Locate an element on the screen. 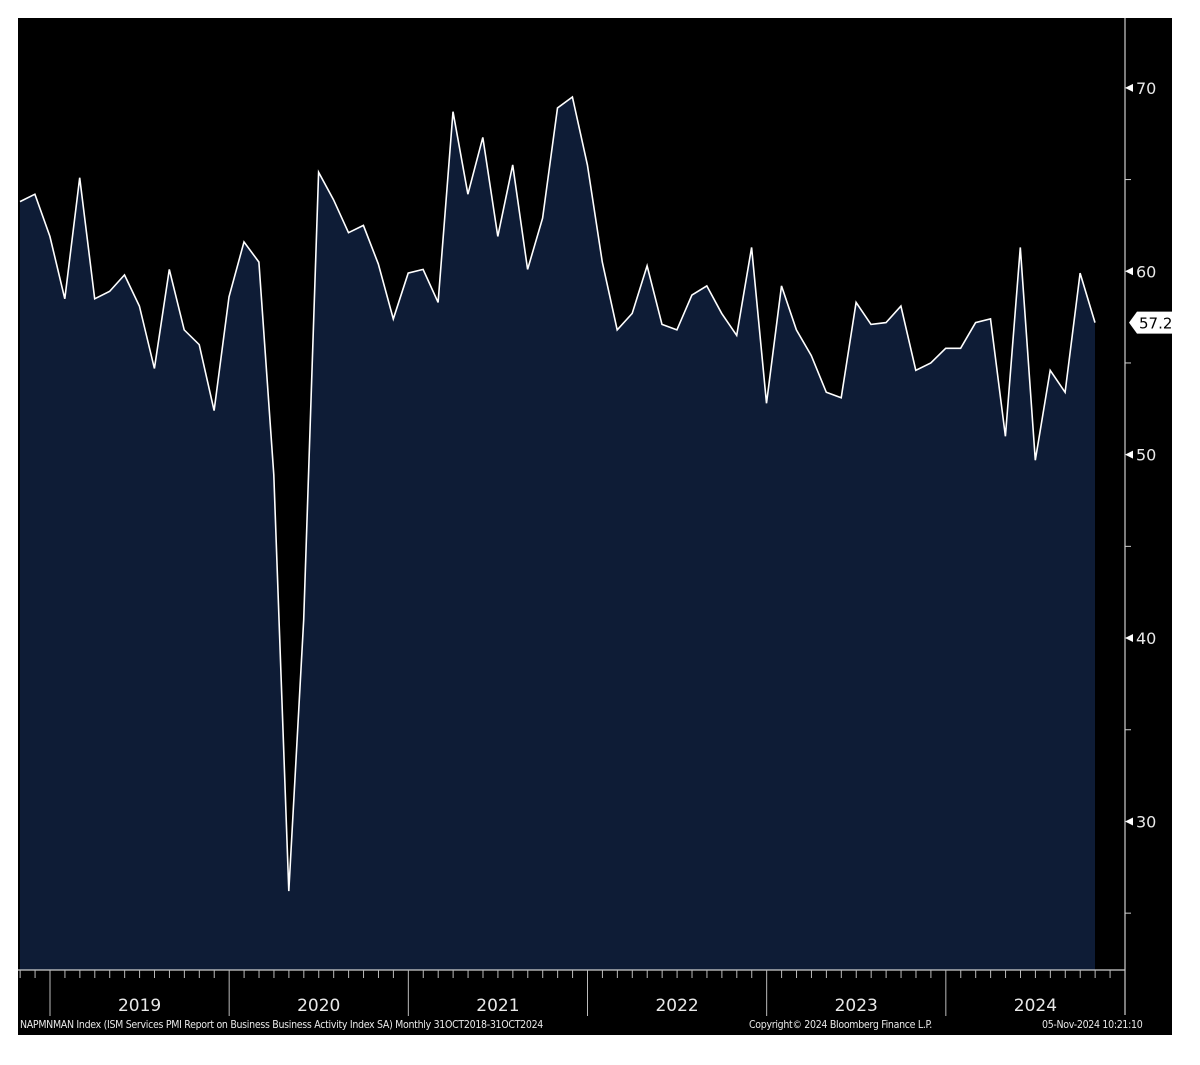  y-tick-label: 50 is located at coordinates (1146, 455).